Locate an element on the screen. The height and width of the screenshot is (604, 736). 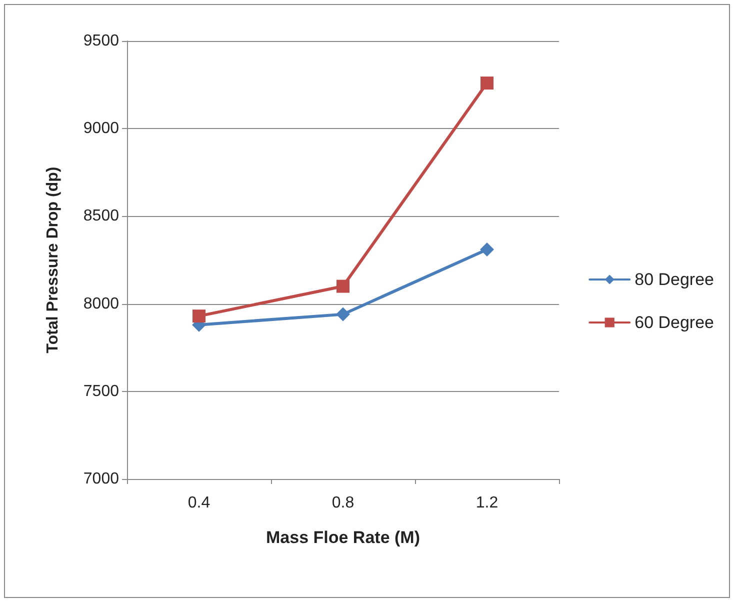
y-tick-label: 8500 is located at coordinates (101, 216).